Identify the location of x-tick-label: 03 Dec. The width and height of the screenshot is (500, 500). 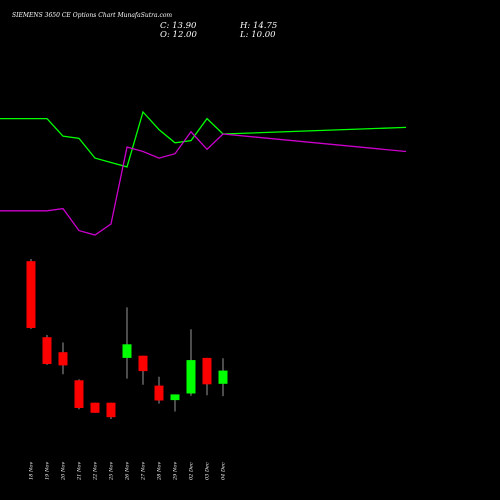
(208, 471).